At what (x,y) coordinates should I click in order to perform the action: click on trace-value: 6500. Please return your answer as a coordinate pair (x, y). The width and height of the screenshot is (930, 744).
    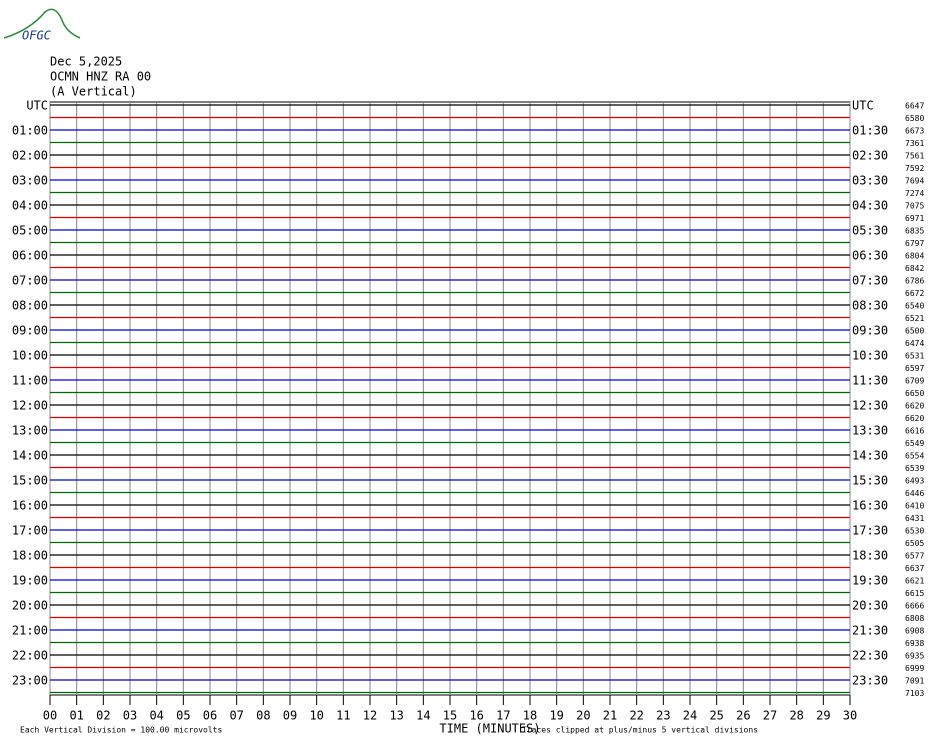
    Looking at the image, I should click on (914, 331).